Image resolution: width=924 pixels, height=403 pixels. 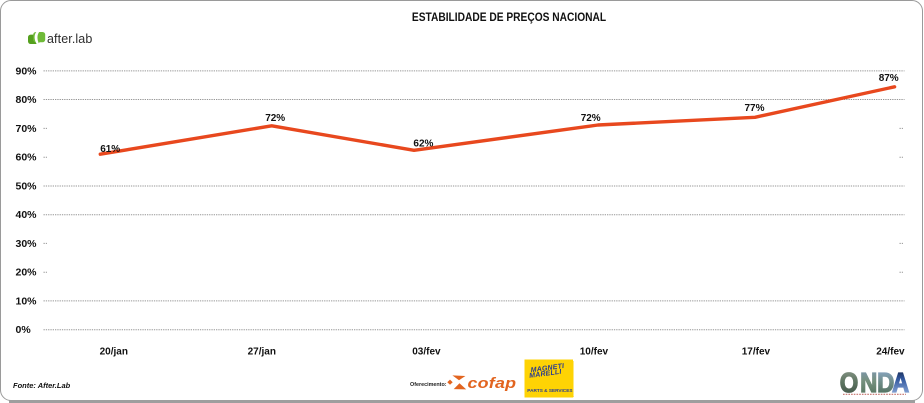 What do you see at coordinates (549, 389) in the screenshot?
I see `svg-text: PARTS & SERVICES` at bounding box center [549, 389].